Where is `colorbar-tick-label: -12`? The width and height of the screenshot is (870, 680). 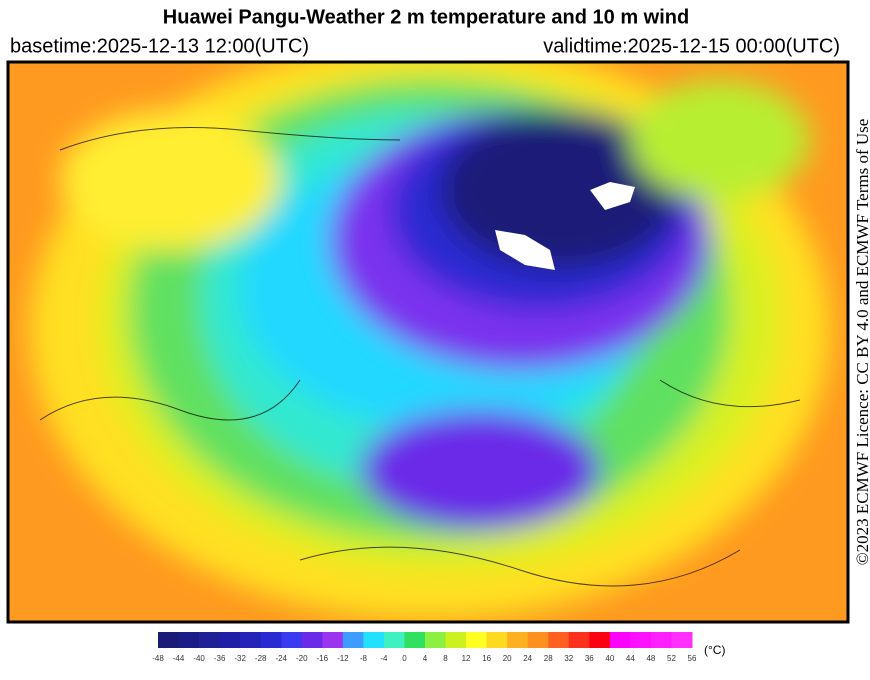 colorbar-tick-label: -12 is located at coordinates (343, 658).